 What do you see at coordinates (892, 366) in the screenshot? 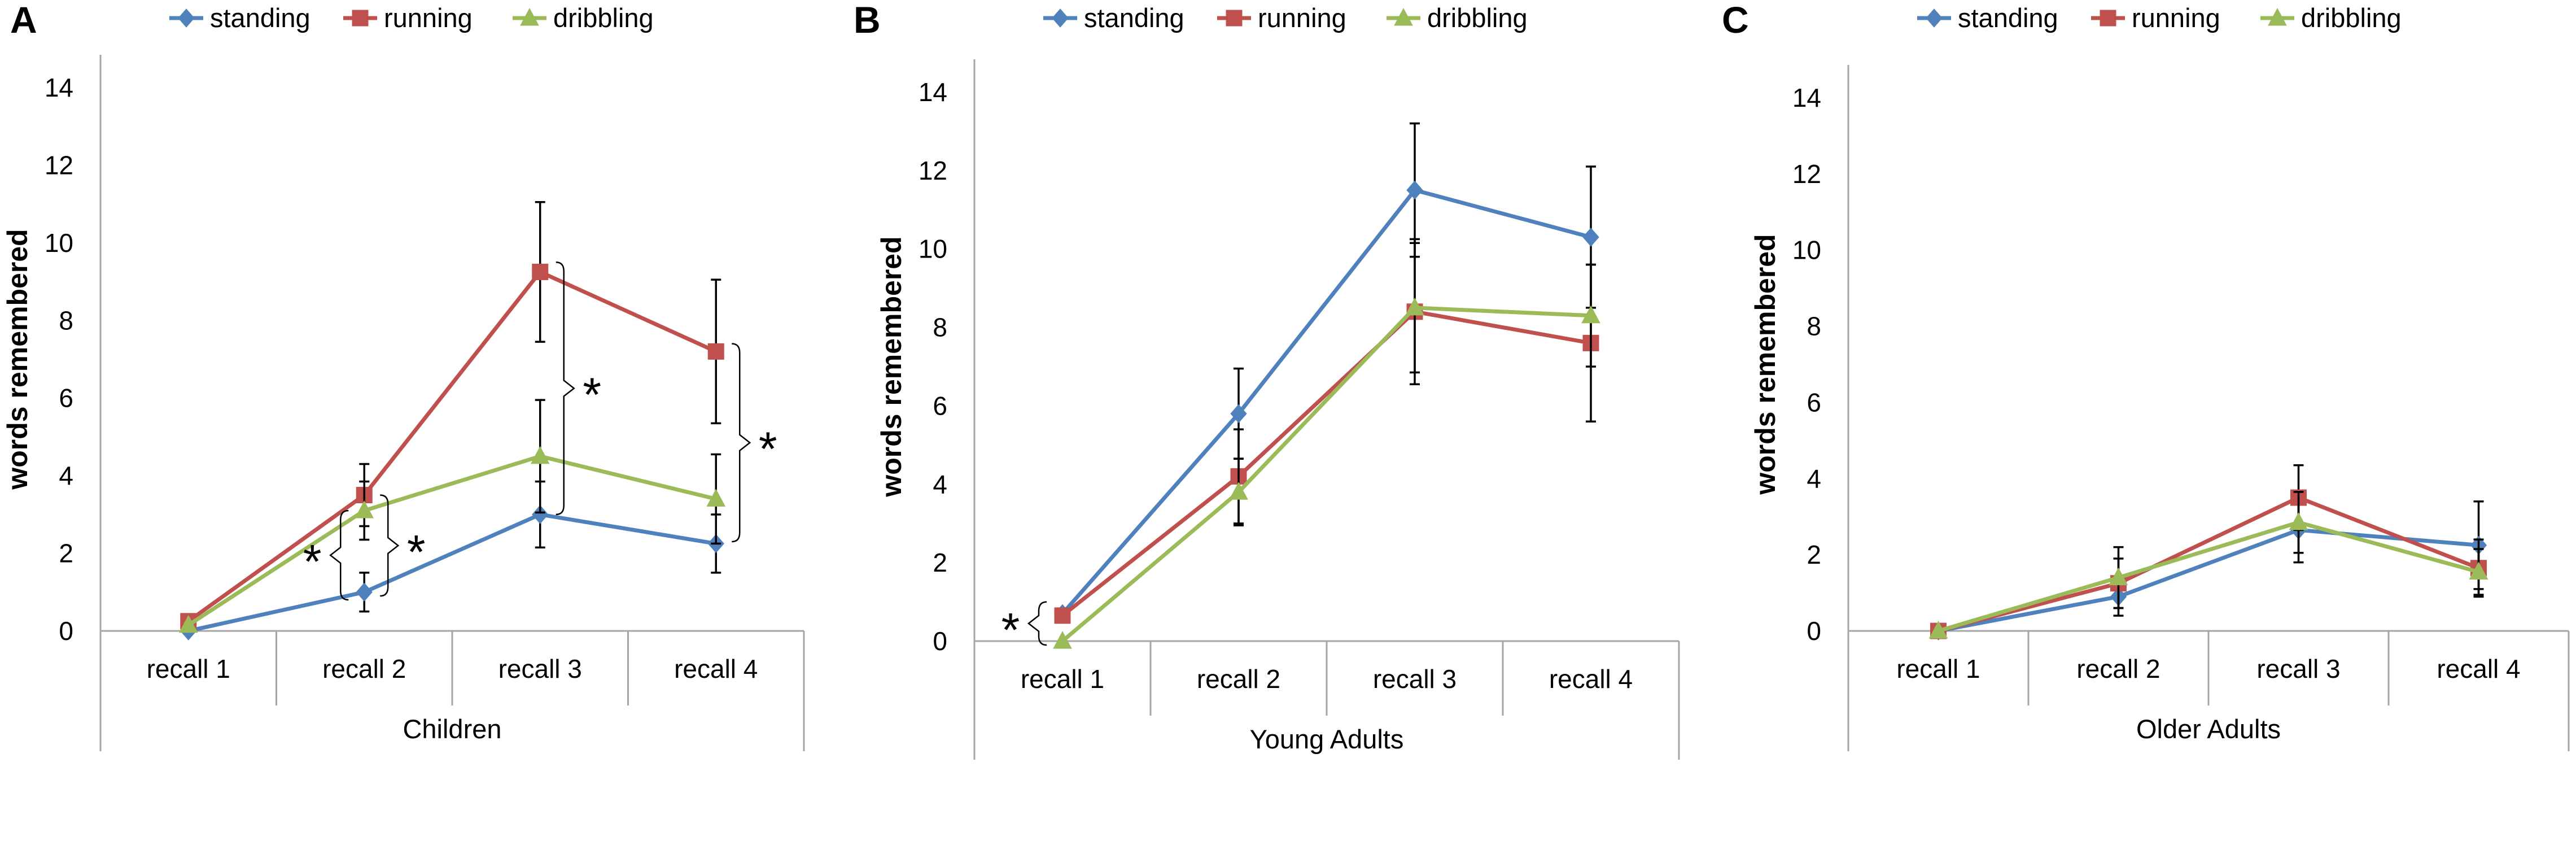
I see `y-axis-label: words remembered` at bounding box center [892, 366].